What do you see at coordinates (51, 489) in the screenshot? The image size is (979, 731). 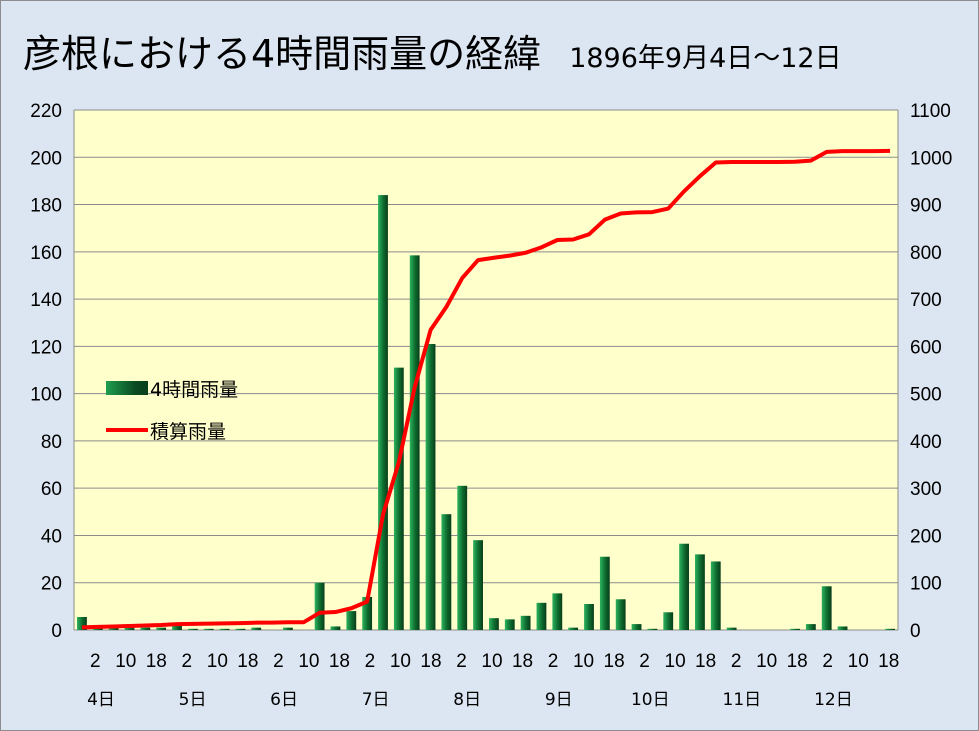 I see `left-y-tick-label: 60` at bounding box center [51, 489].